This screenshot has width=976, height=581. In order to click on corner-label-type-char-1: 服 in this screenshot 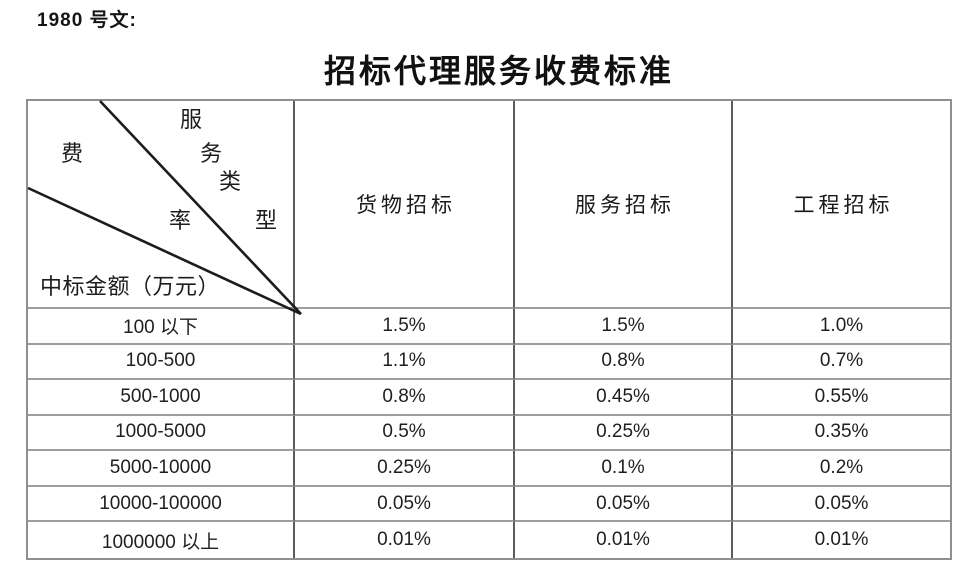, I will do `click(191, 120)`.